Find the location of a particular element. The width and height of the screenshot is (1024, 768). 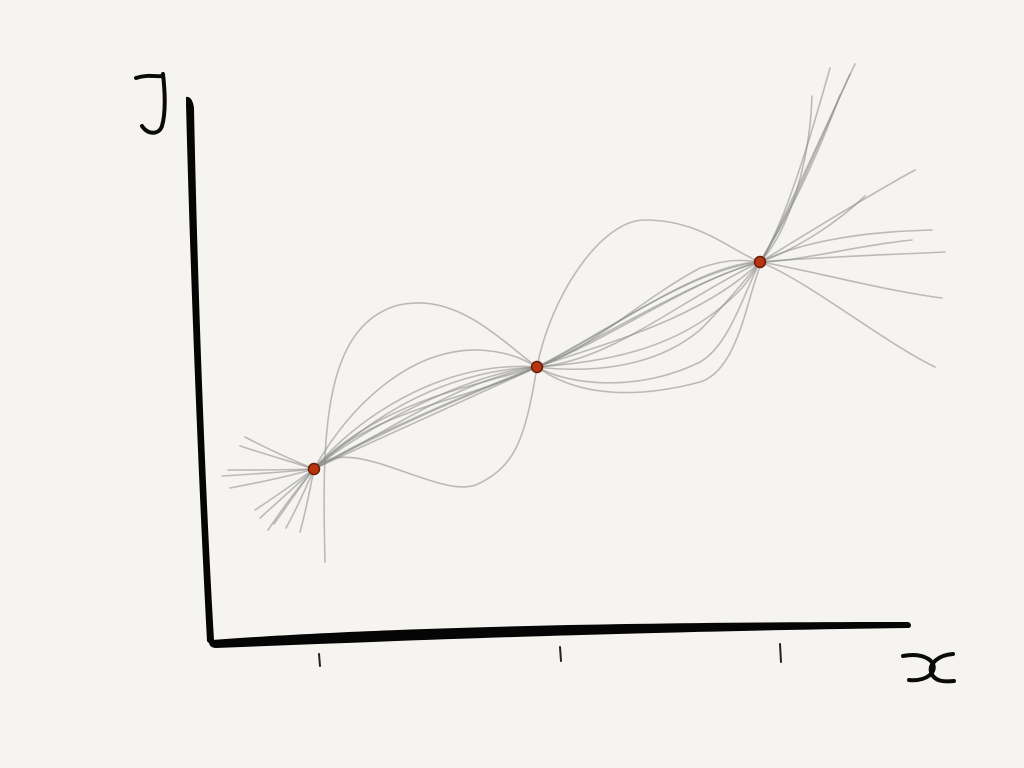

x-axis-ticks is located at coordinates (550, 655).